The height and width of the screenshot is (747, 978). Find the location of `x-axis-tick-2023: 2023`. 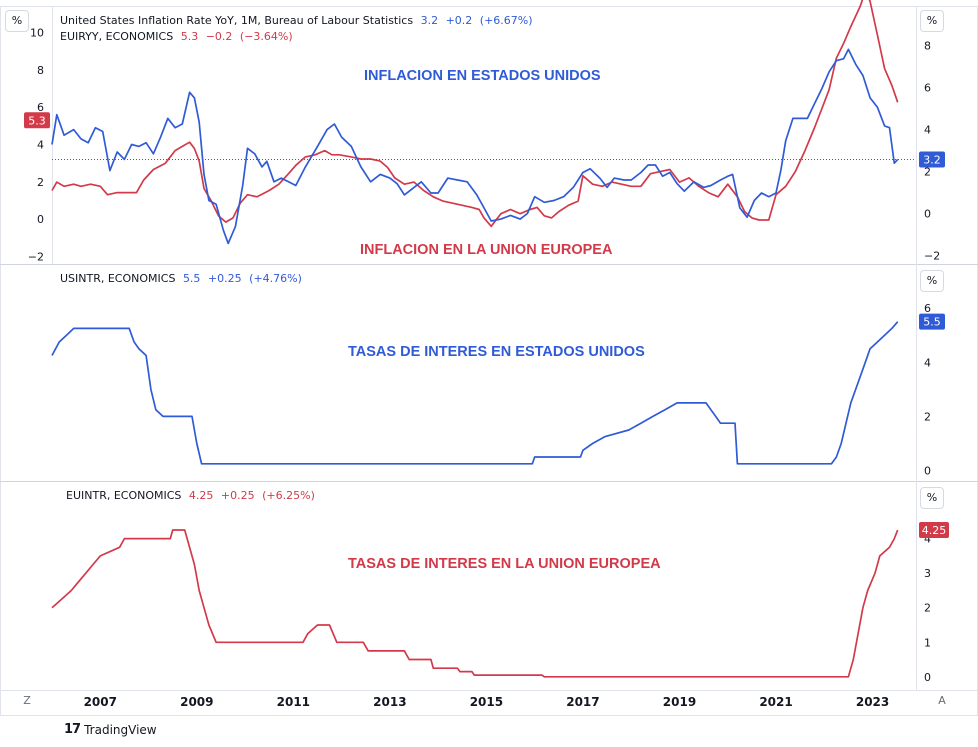

x-axis-tick-2023: 2023 is located at coordinates (872, 702).